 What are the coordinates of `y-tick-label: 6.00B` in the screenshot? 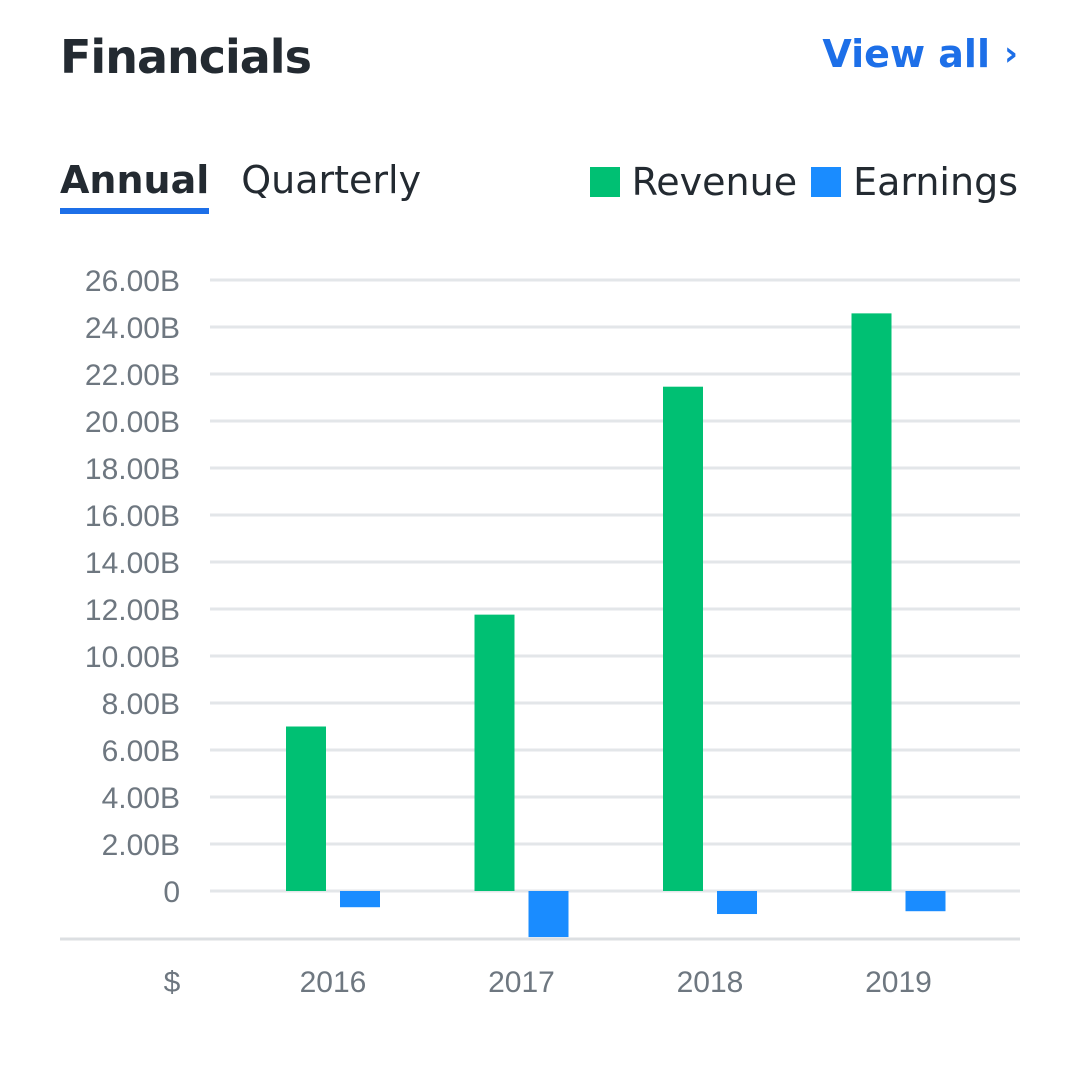 It's located at (141, 751).